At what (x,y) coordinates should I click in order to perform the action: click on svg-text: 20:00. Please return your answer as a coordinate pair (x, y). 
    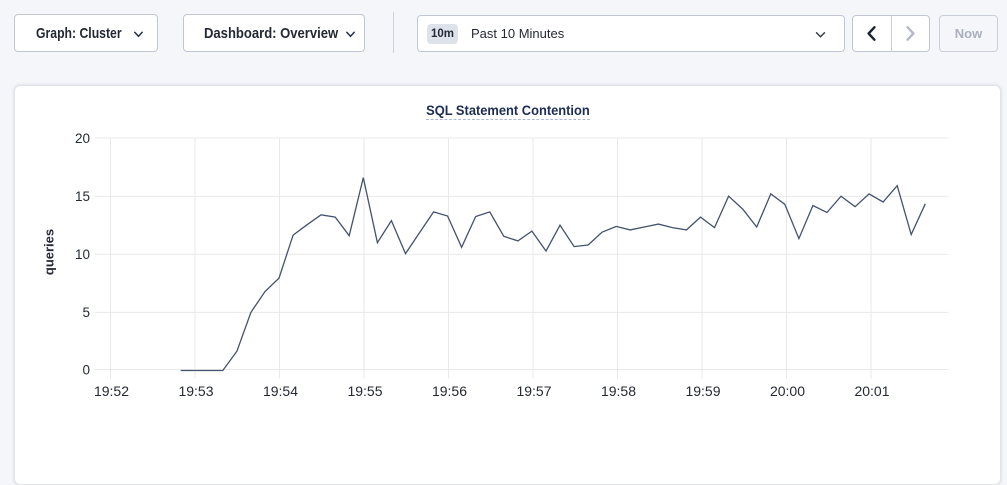
    Looking at the image, I should click on (787, 391).